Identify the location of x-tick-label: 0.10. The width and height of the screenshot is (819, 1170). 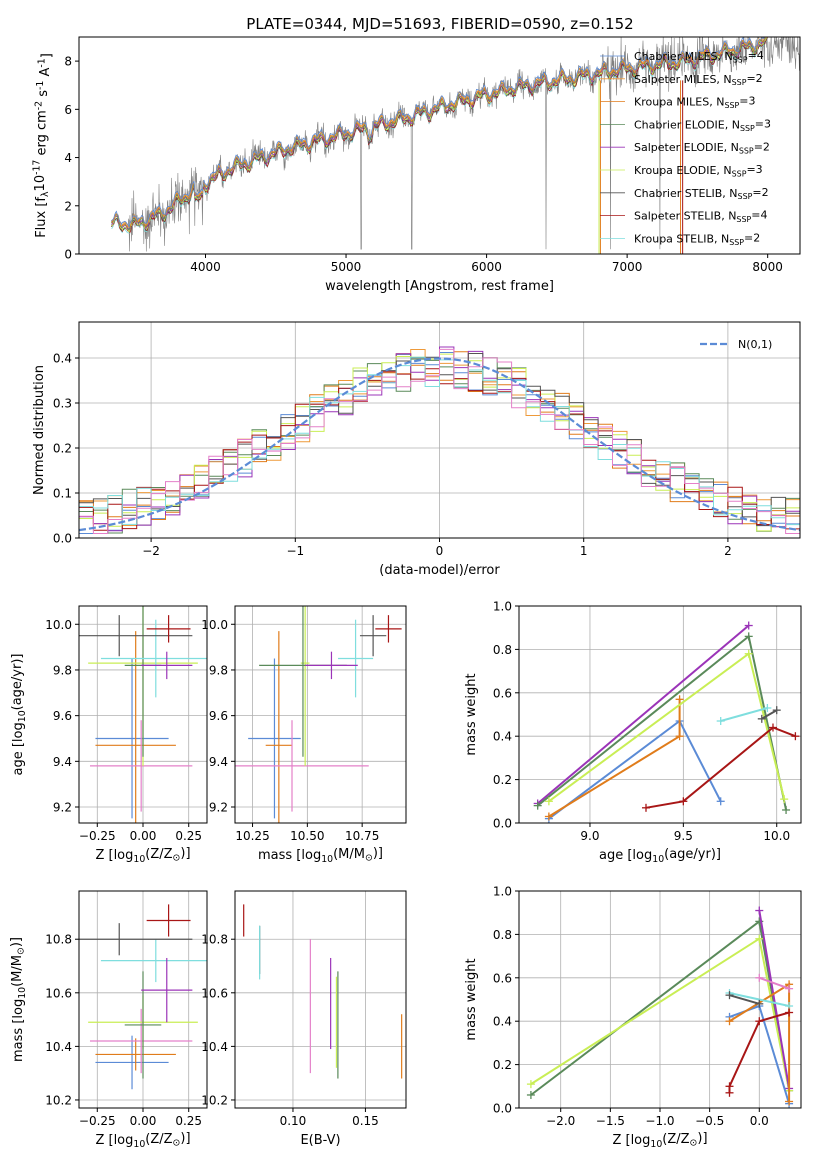
(293, 1121).